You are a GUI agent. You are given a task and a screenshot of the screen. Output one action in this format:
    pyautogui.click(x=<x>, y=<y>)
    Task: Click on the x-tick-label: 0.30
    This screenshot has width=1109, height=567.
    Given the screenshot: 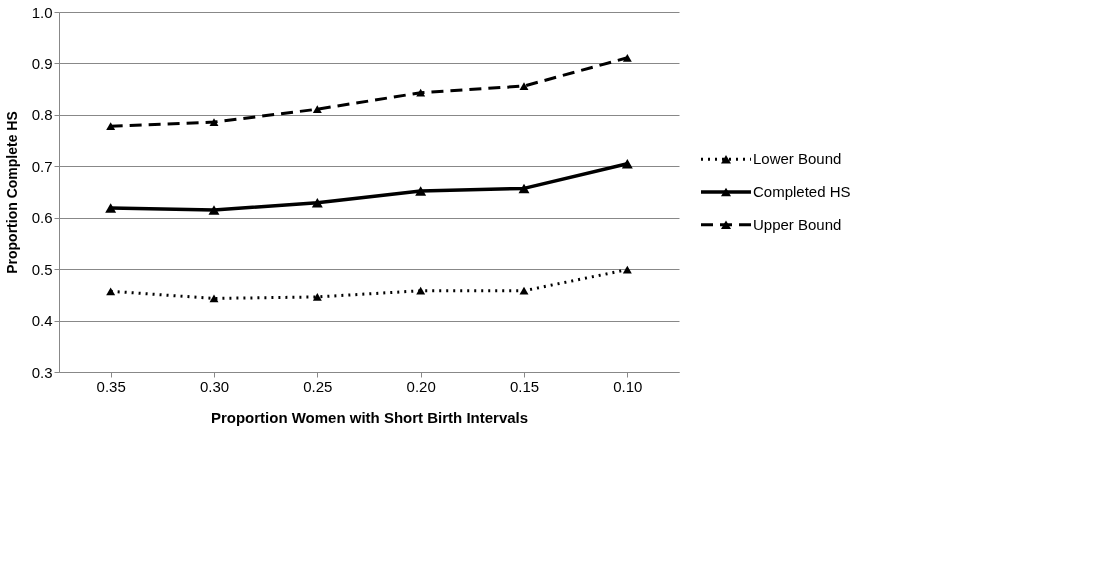 What is the action you would take?
    pyautogui.click(x=214, y=386)
    